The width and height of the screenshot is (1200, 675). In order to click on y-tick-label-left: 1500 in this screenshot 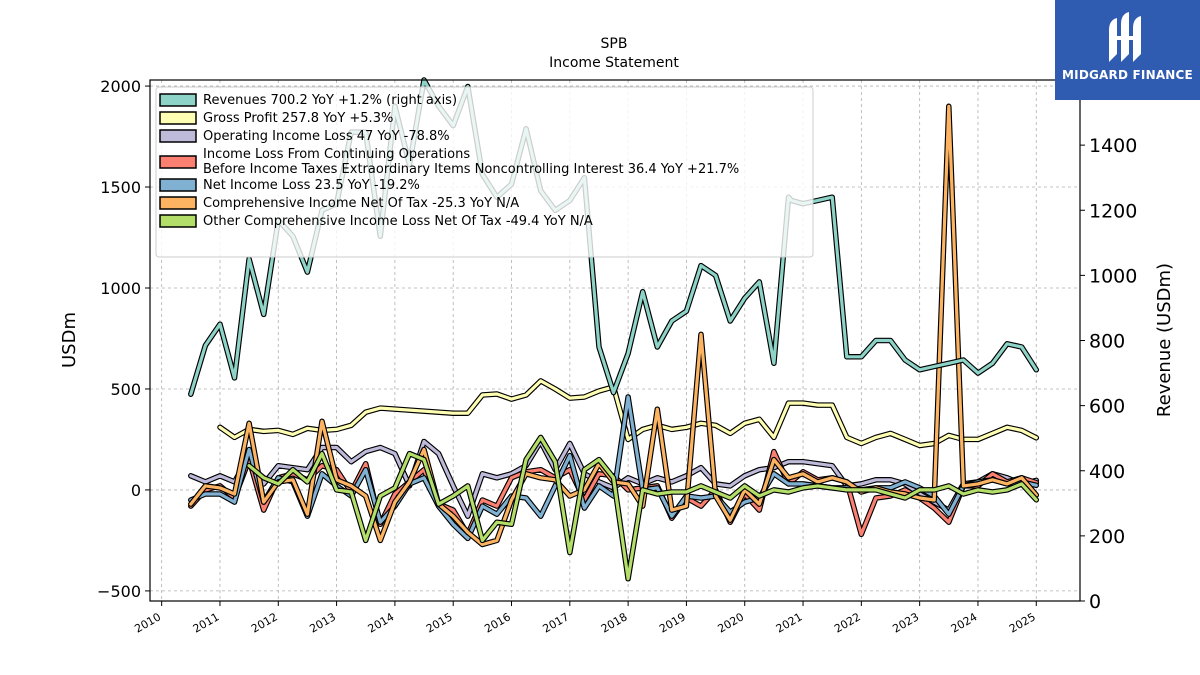, I will do `click(120, 187)`.